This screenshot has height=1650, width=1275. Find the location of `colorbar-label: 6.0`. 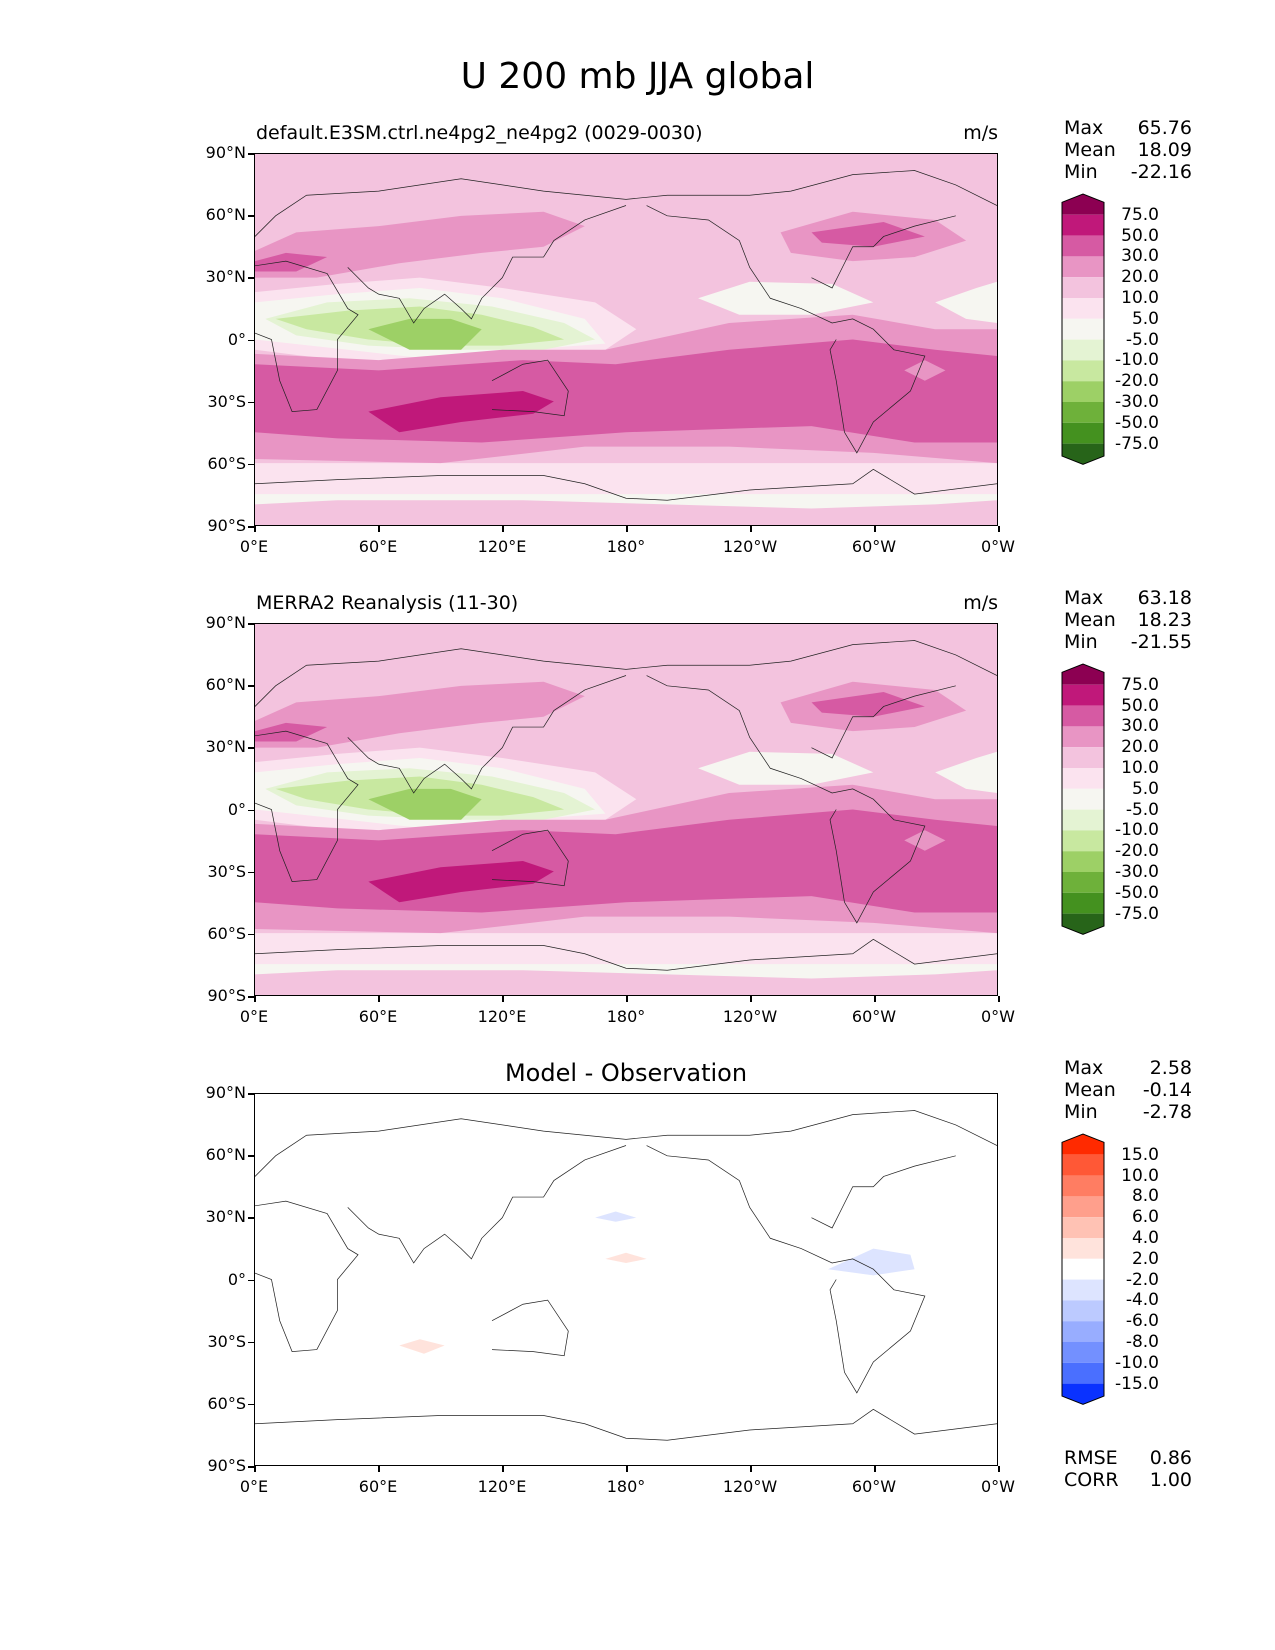

colorbar-label: 6.0 is located at coordinates (1145, 1217).